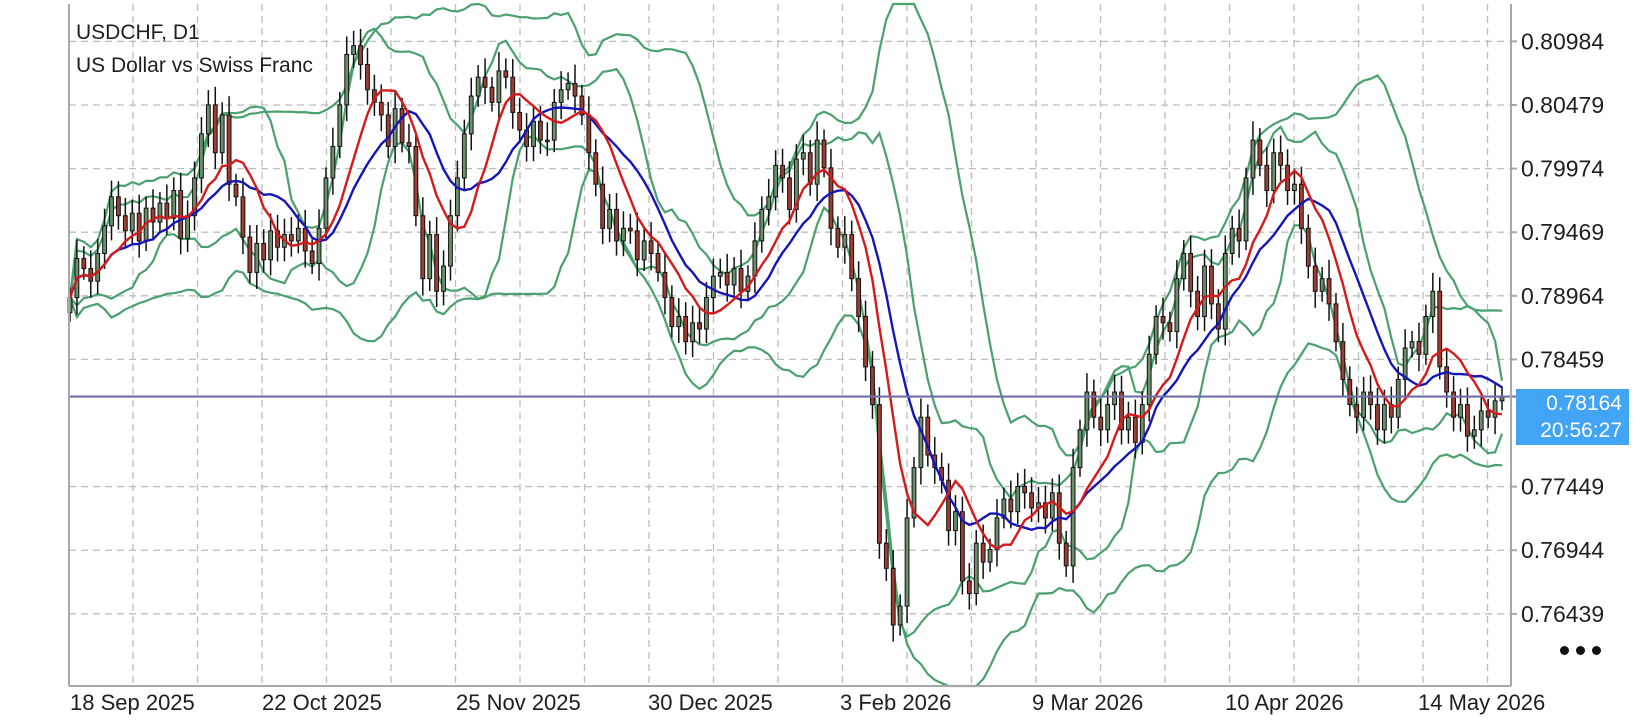  What do you see at coordinates (1582, 650) in the screenshot?
I see `more-horizontal-icon` at bounding box center [1582, 650].